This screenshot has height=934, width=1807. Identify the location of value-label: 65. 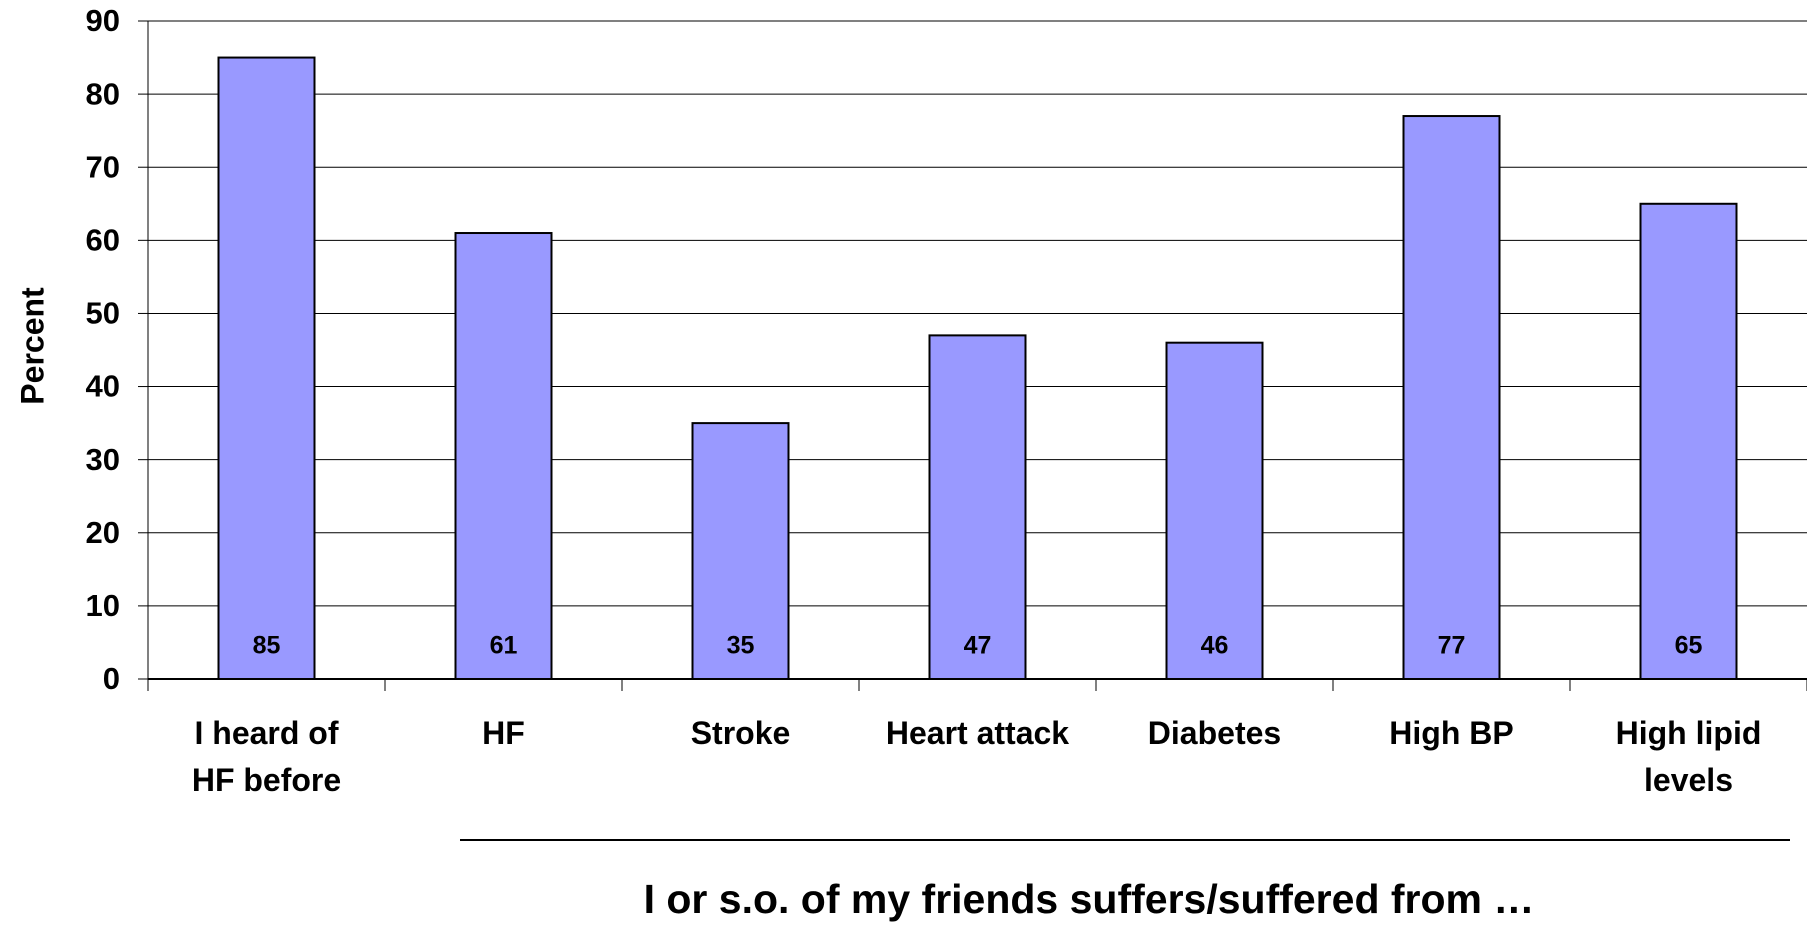
(1689, 646).